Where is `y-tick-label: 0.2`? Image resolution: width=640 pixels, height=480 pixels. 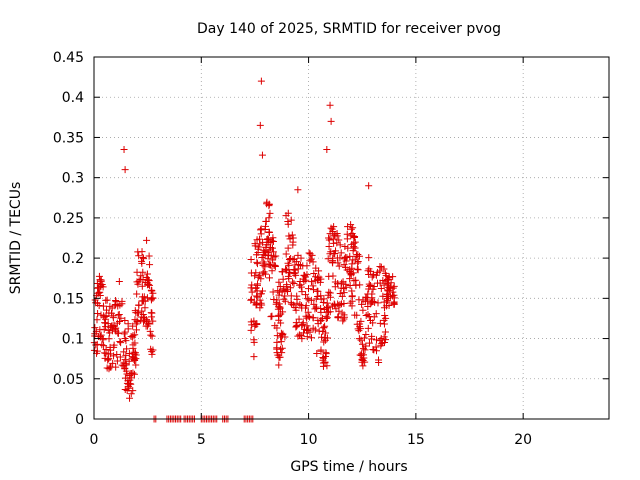 y-tick-label: 0.2 is located at coordinates (73, 259).